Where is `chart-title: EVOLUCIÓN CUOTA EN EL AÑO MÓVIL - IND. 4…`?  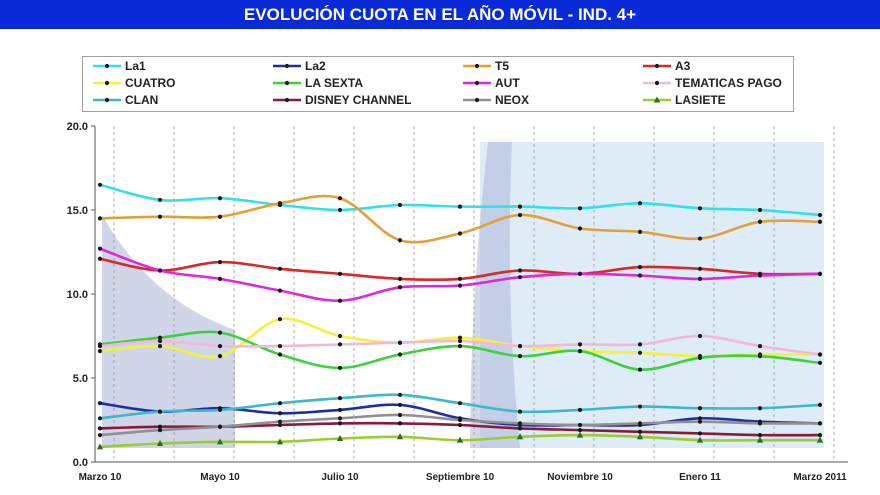
chart-title: EVOLUCIÓN CUOTA EN EL AÑO MÓVIL - IND. 4… is located at coordinates (440, 14).